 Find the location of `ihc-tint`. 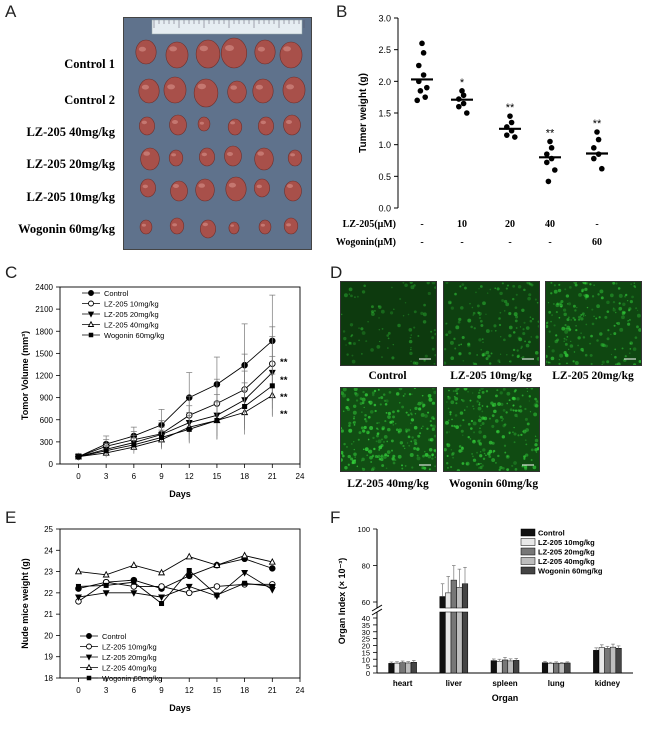

ihc-tint is located at coordinates (388, 429).